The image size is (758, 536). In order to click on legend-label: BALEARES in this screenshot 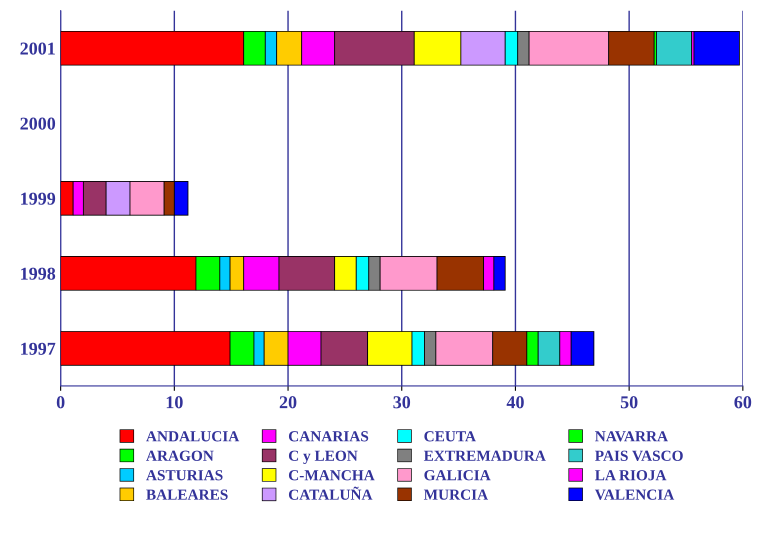, I will do `click(187, 495)`.